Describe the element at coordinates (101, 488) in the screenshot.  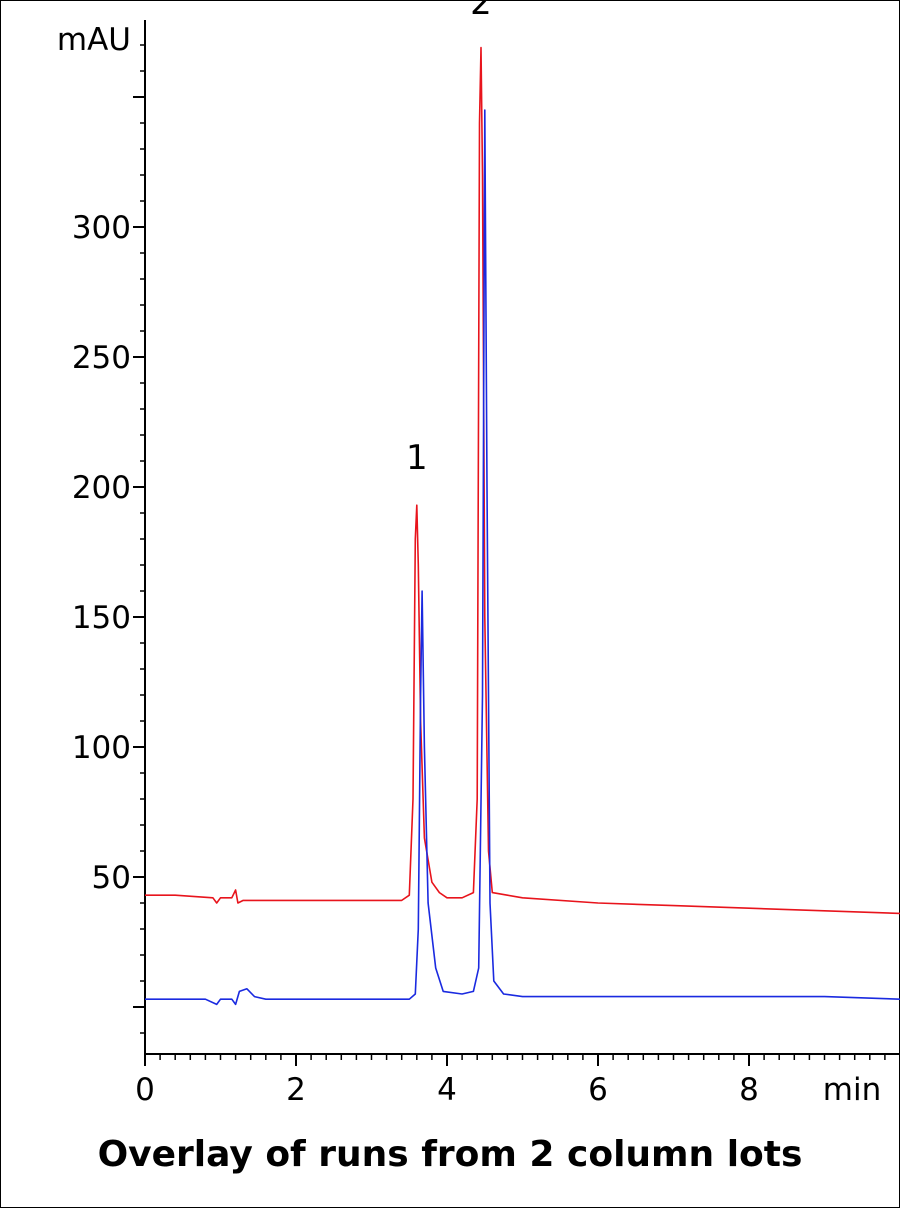
I see `y-tick-label: 200` at that location.